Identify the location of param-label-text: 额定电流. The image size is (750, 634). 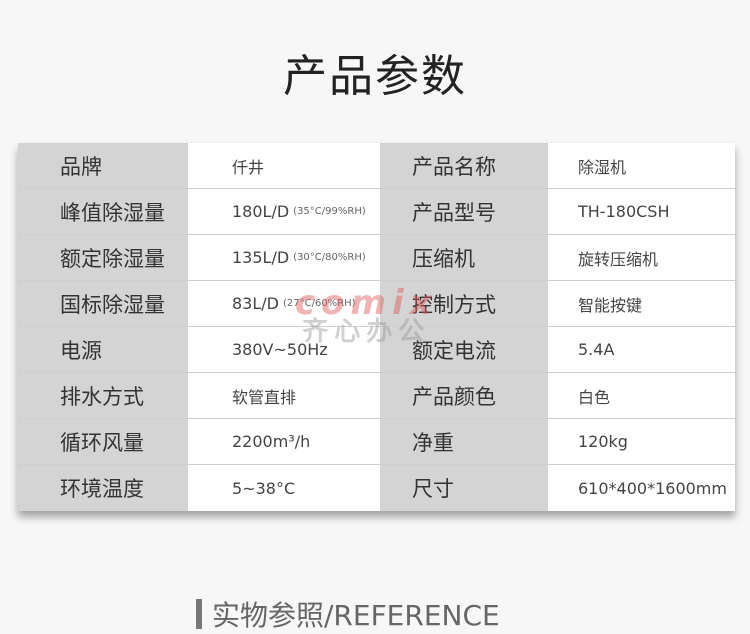
(454, 350).